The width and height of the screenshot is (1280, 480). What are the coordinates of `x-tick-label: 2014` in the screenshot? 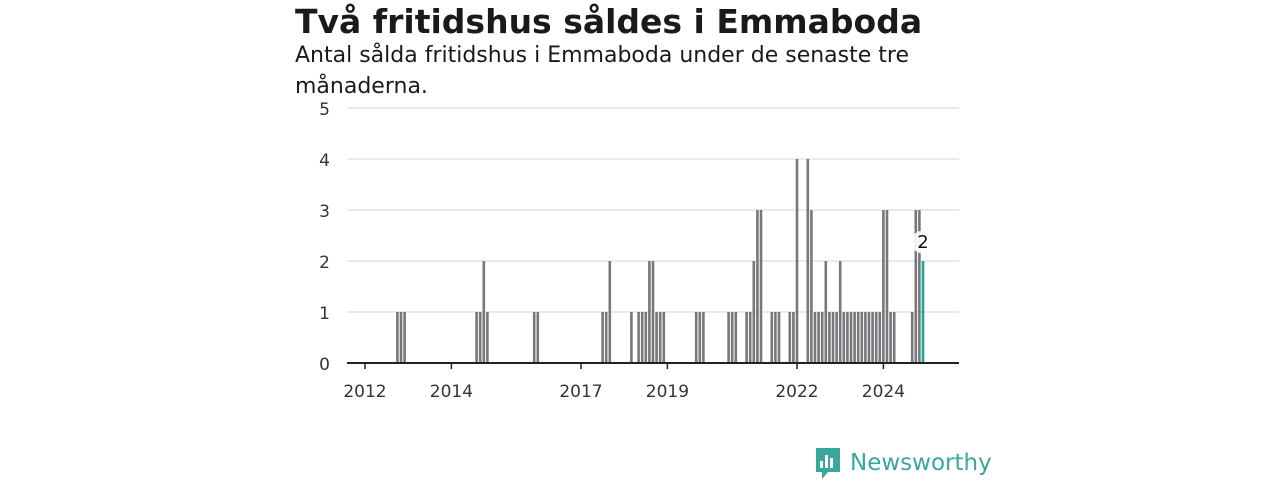 It's located at (451, 392).